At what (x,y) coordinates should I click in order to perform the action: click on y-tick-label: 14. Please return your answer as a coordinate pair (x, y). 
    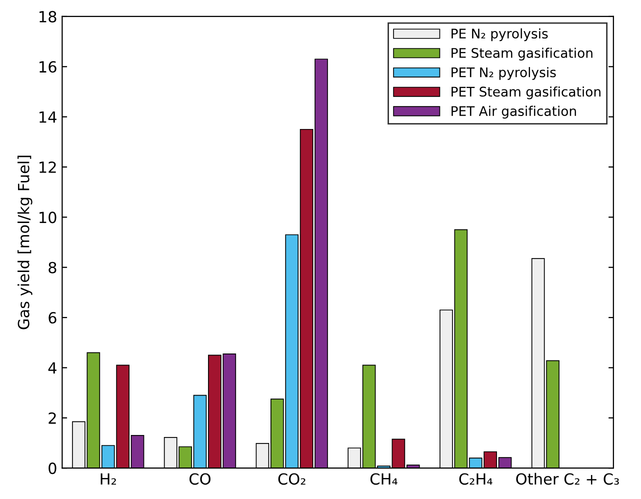
    Looking at the image, I should click on (48, 117).